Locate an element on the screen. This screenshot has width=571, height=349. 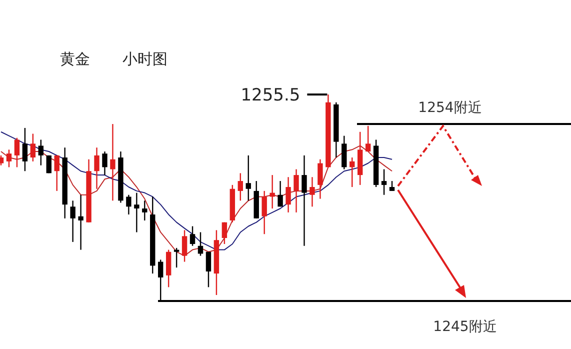
title: 黄金 is located at coordinates (75, 59).